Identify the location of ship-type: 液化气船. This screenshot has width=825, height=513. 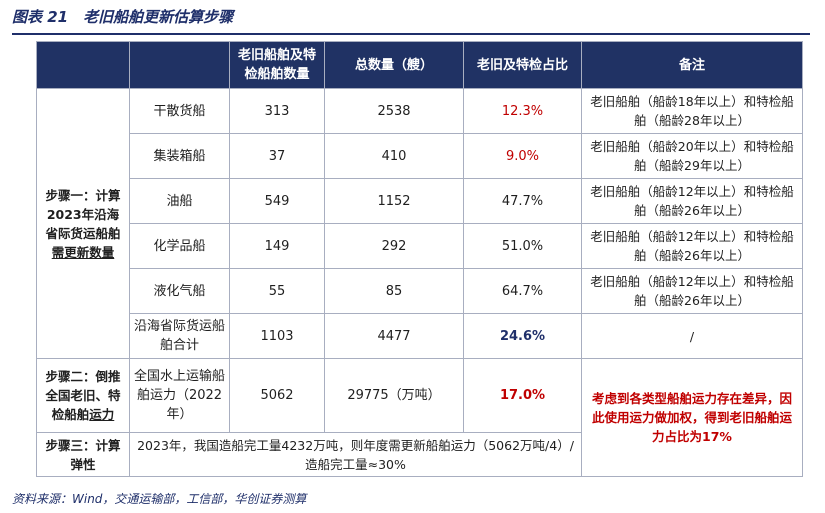
(179, 291).